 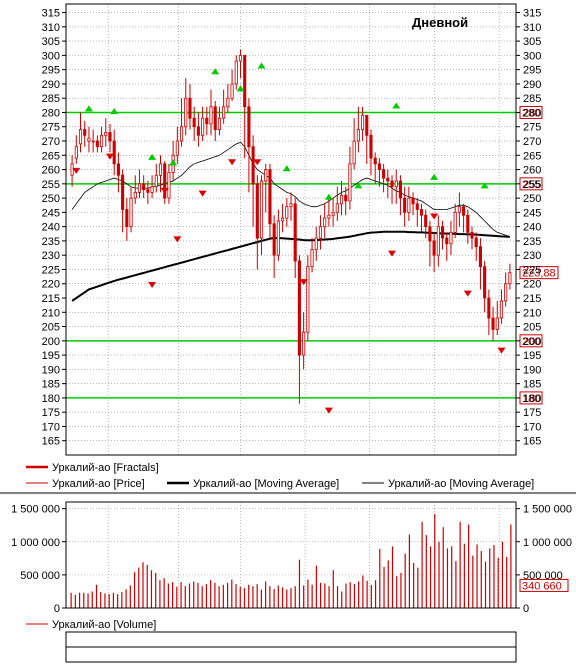 I want to click on price-tick-label-right: 265, so click(x=532, y=156).